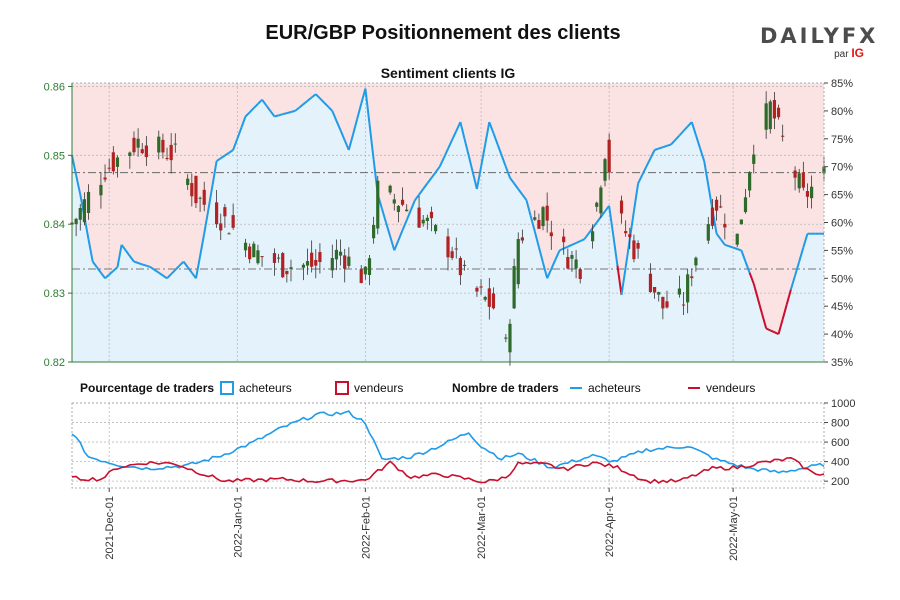 The image size is (900, 600). What do you see at coordinates (842, 224) in the screenshot?
I see `pct-tick-label: 60%` at bounding box center [842, 224].